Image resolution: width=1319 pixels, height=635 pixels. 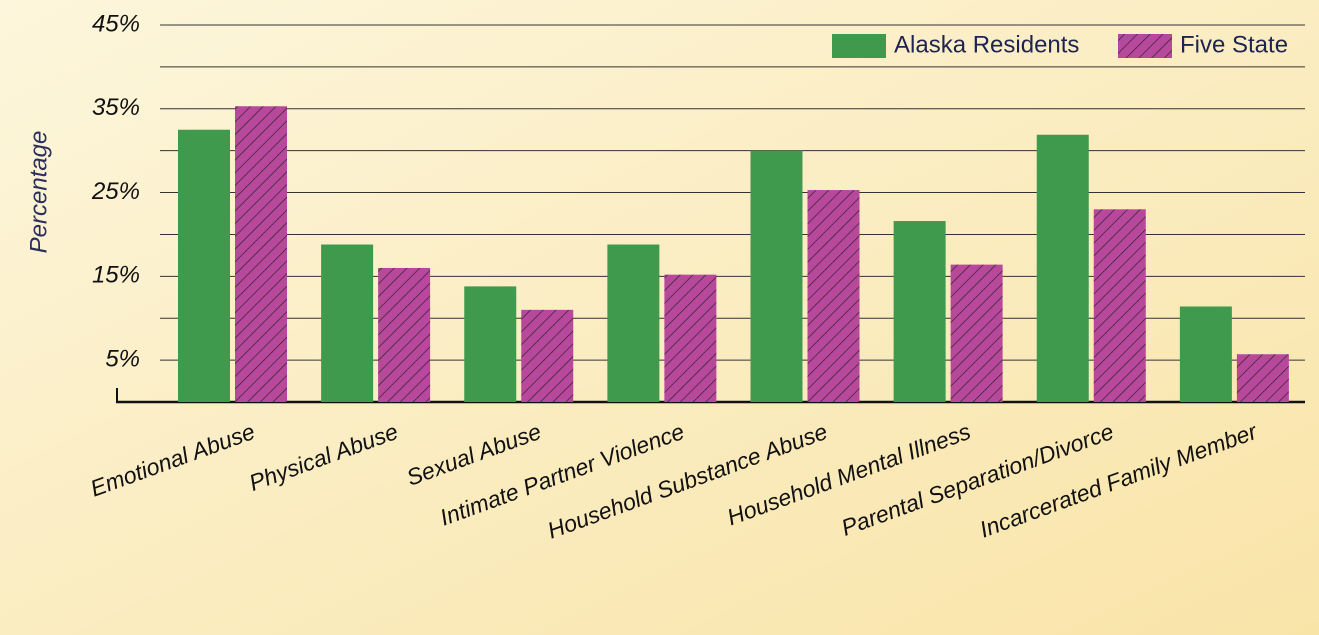 I want to click on legend-label: Five State, so click(x=1234, y=44).